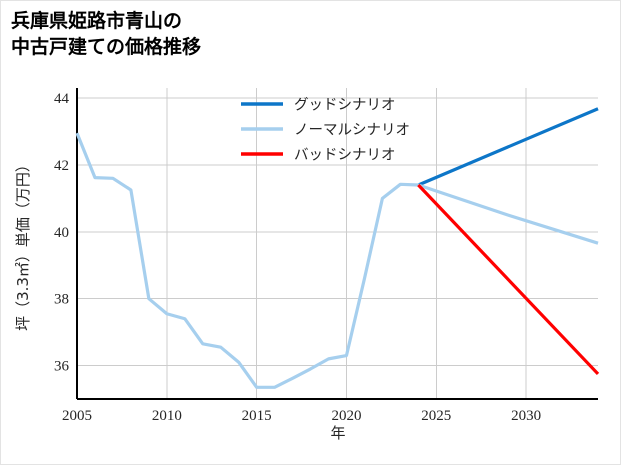  What do you see at coordinates (257, 416) in the screenshot?
I see `x-tick-label: 2015` at bounding box center [257, 416].